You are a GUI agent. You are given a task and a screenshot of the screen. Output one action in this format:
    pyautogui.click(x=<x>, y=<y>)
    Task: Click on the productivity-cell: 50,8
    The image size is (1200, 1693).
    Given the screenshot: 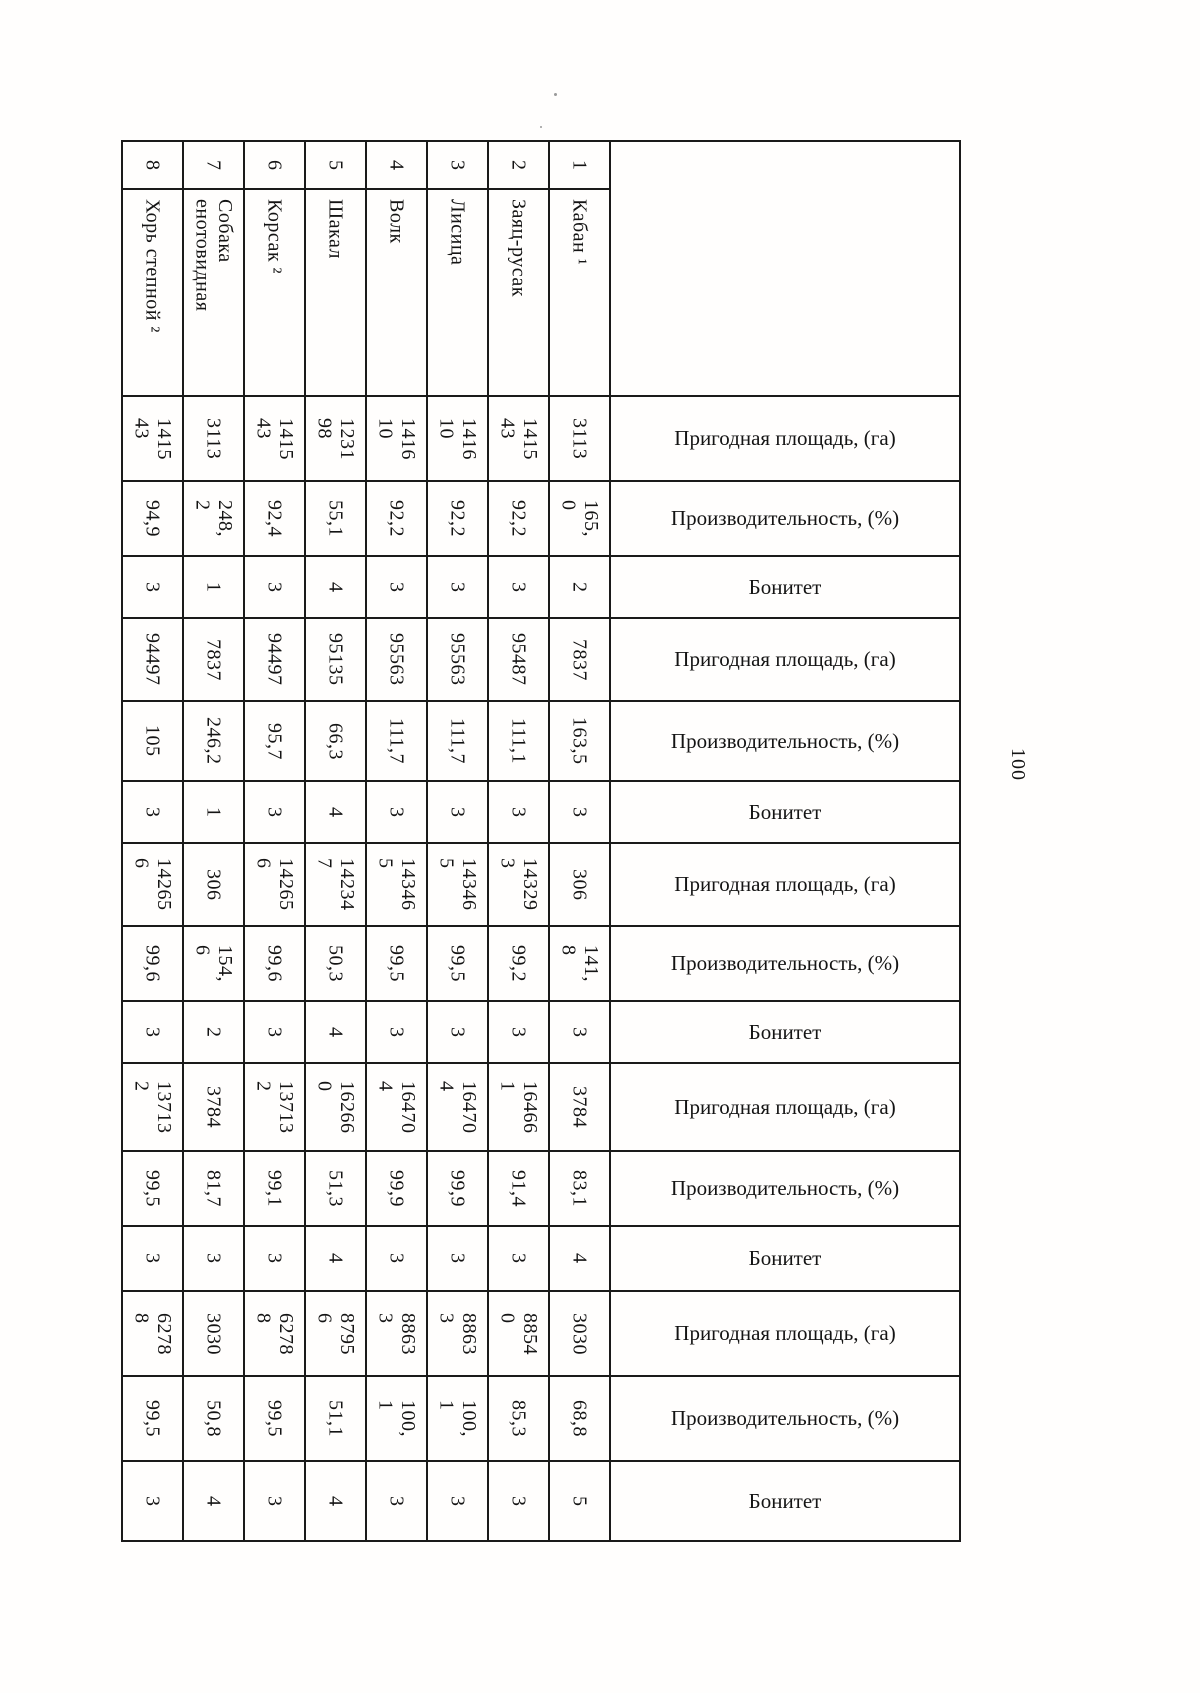 What is the action you would take?
    pyautogui.click(x=214, y=1419)
    